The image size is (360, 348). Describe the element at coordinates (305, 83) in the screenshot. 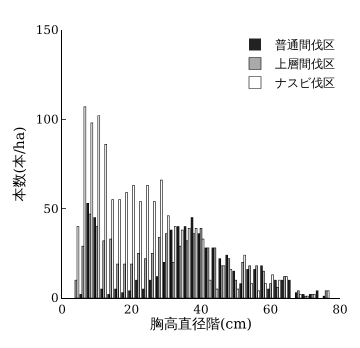

I see `legend-label: ナスビ伐区` at that location.